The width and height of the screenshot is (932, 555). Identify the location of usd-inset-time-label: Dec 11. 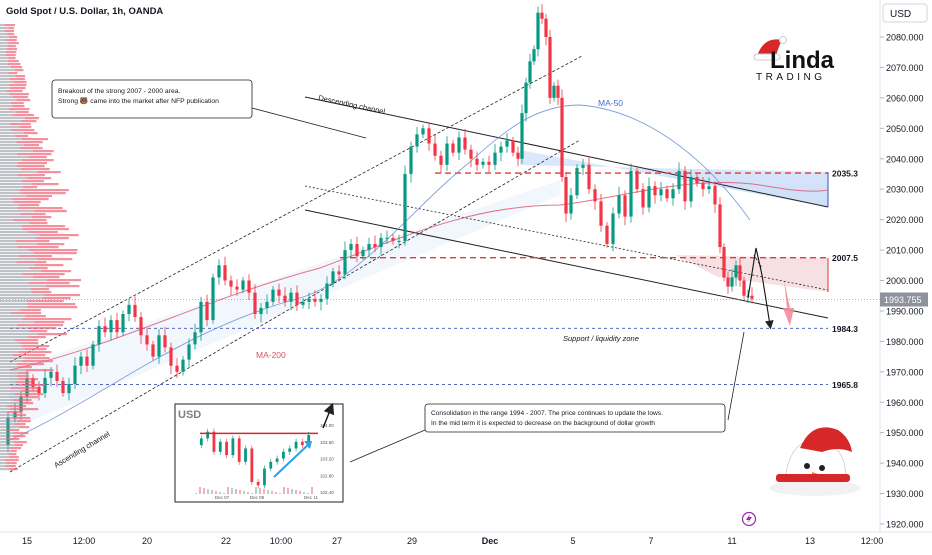
(311, 497).